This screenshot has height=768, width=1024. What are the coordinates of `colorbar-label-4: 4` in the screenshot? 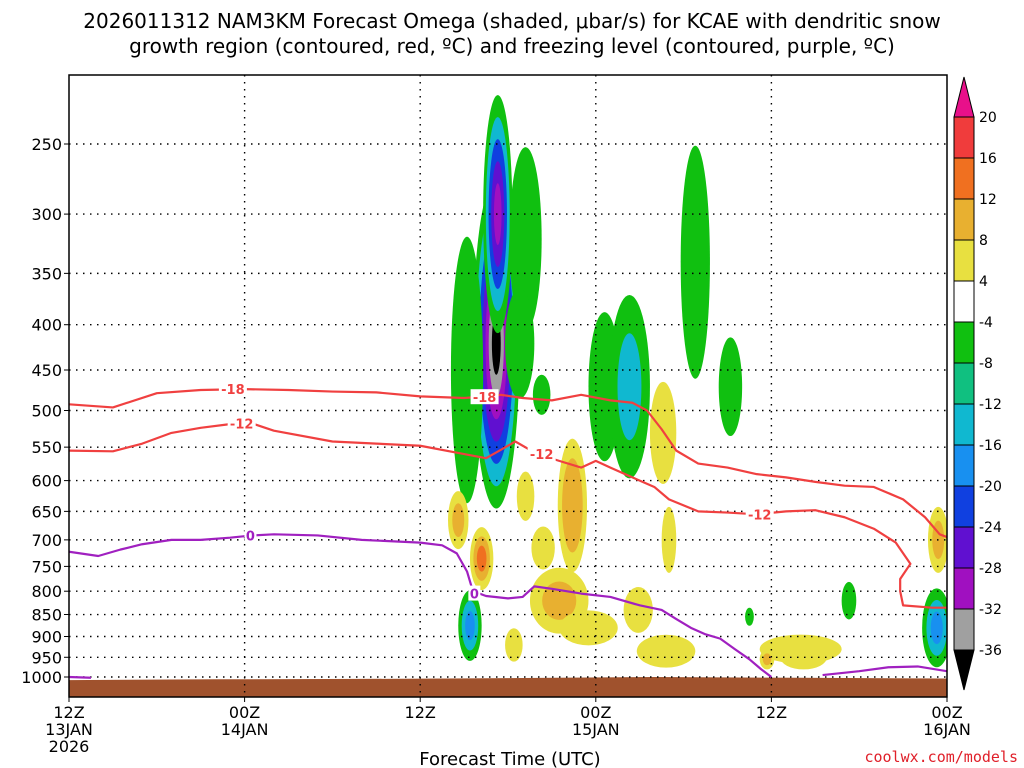 It's located at (983, 282).